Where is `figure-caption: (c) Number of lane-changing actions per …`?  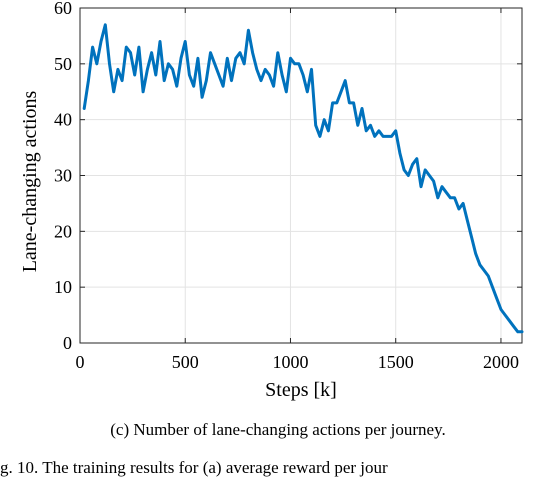
figure-caption: (c) Number of lane-changing actions per … is located at coordinates (278, 429).